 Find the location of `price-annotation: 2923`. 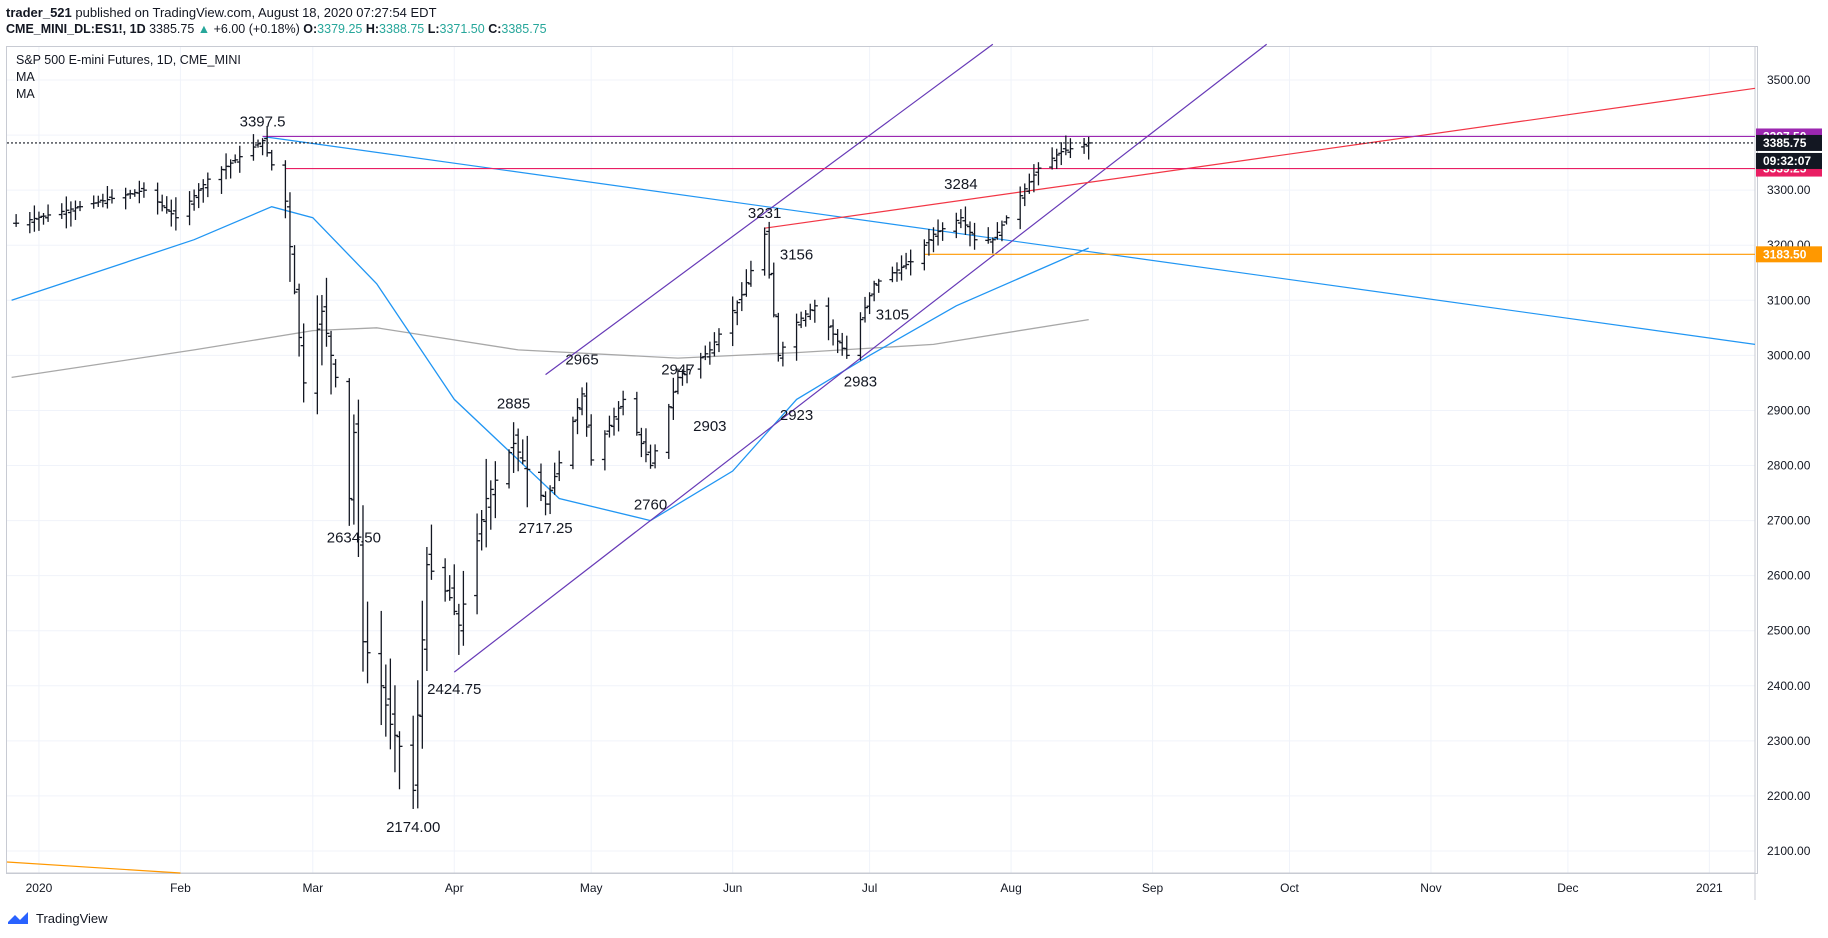

price-annotation: 2923 is located at coordinates (796, 415).